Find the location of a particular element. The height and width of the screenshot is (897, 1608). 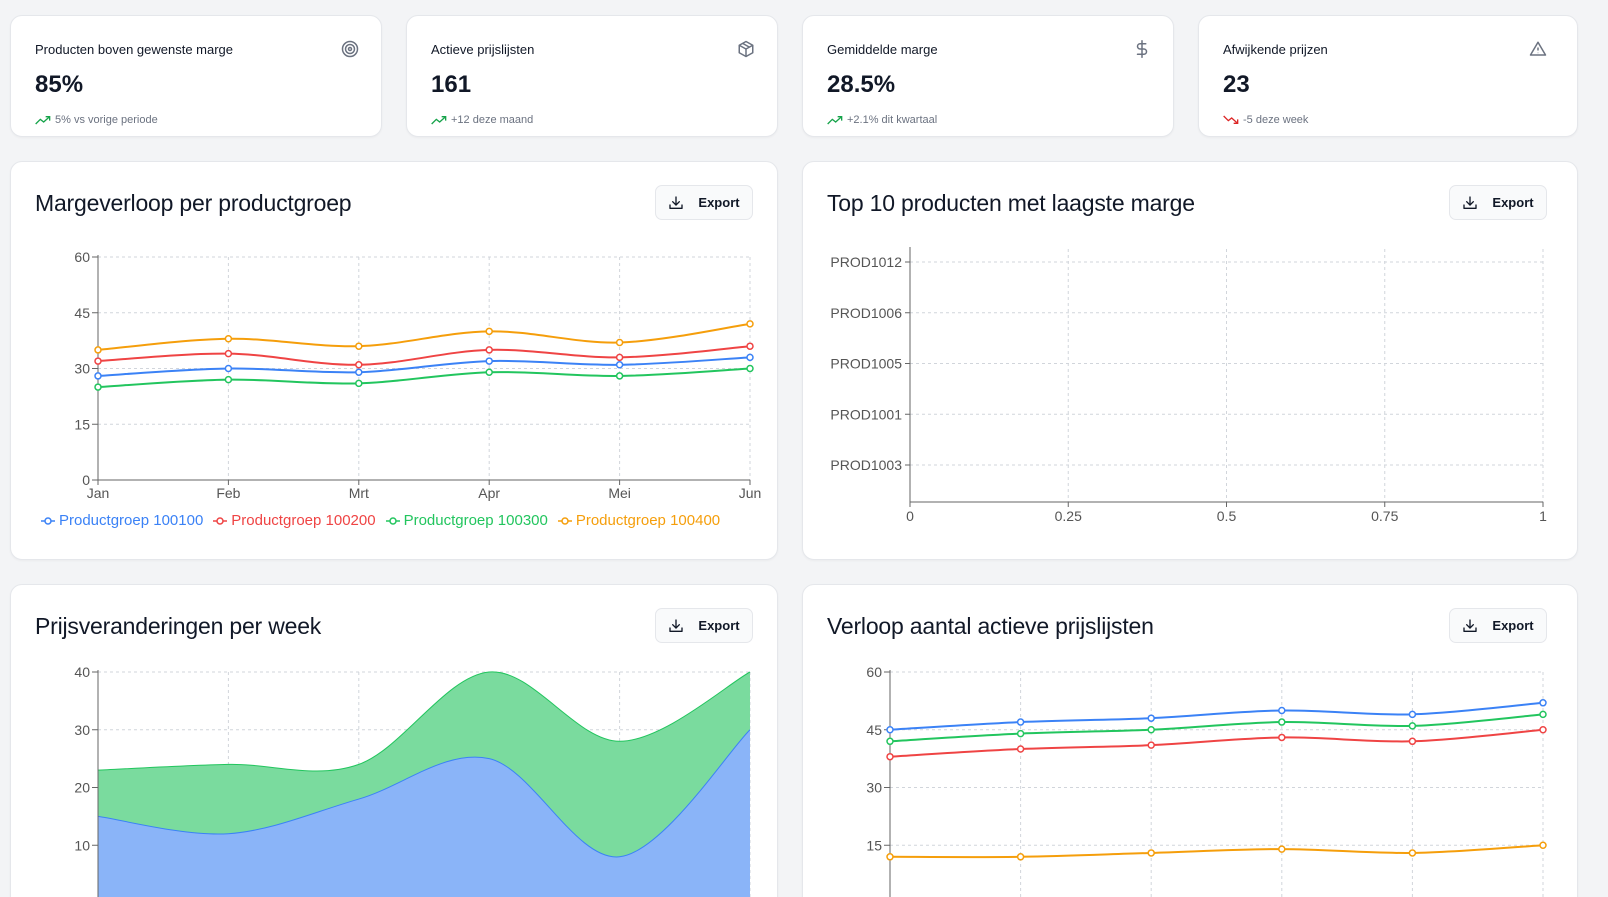

kpi-trend: +2.1% dit kwartaal is located at coordinates (882, 120).